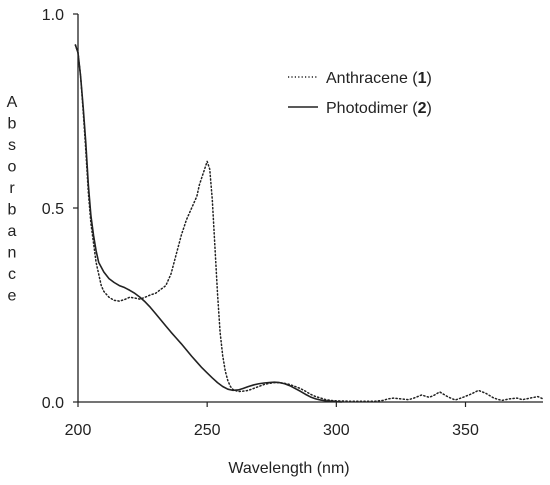  What do you see at coordinates (379, 78) in the screenshot?
I see `legend-label-anthracene: Anthracene (1)` at bounding box center [379, 78].